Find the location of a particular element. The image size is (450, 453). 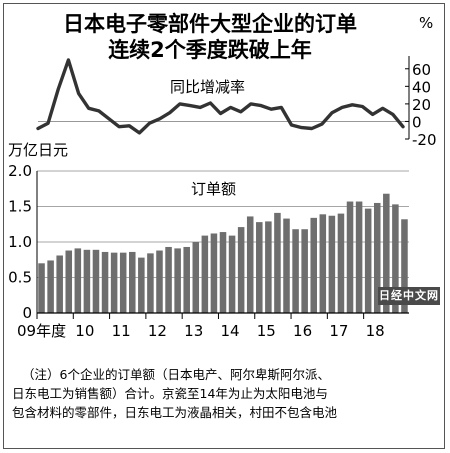

line-ytick-label: 40 is located at coordinates (421, 87).